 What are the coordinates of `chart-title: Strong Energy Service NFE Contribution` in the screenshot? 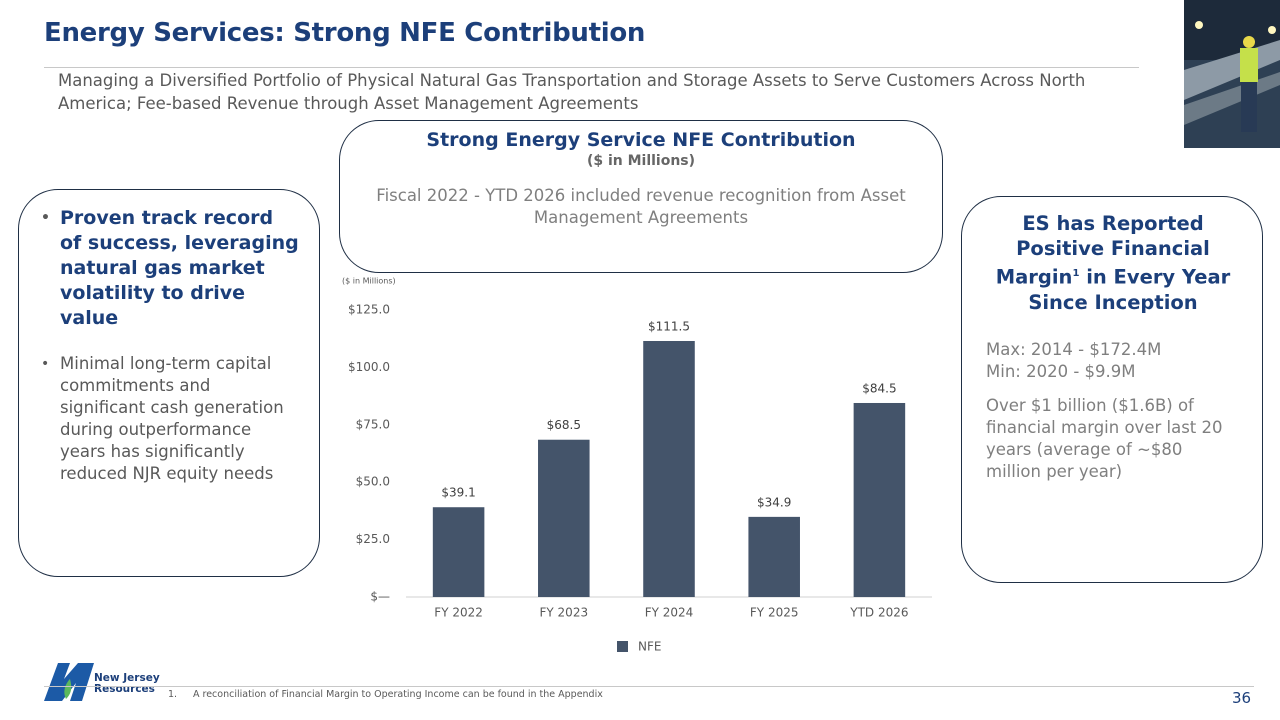 It's located at (641, 140).